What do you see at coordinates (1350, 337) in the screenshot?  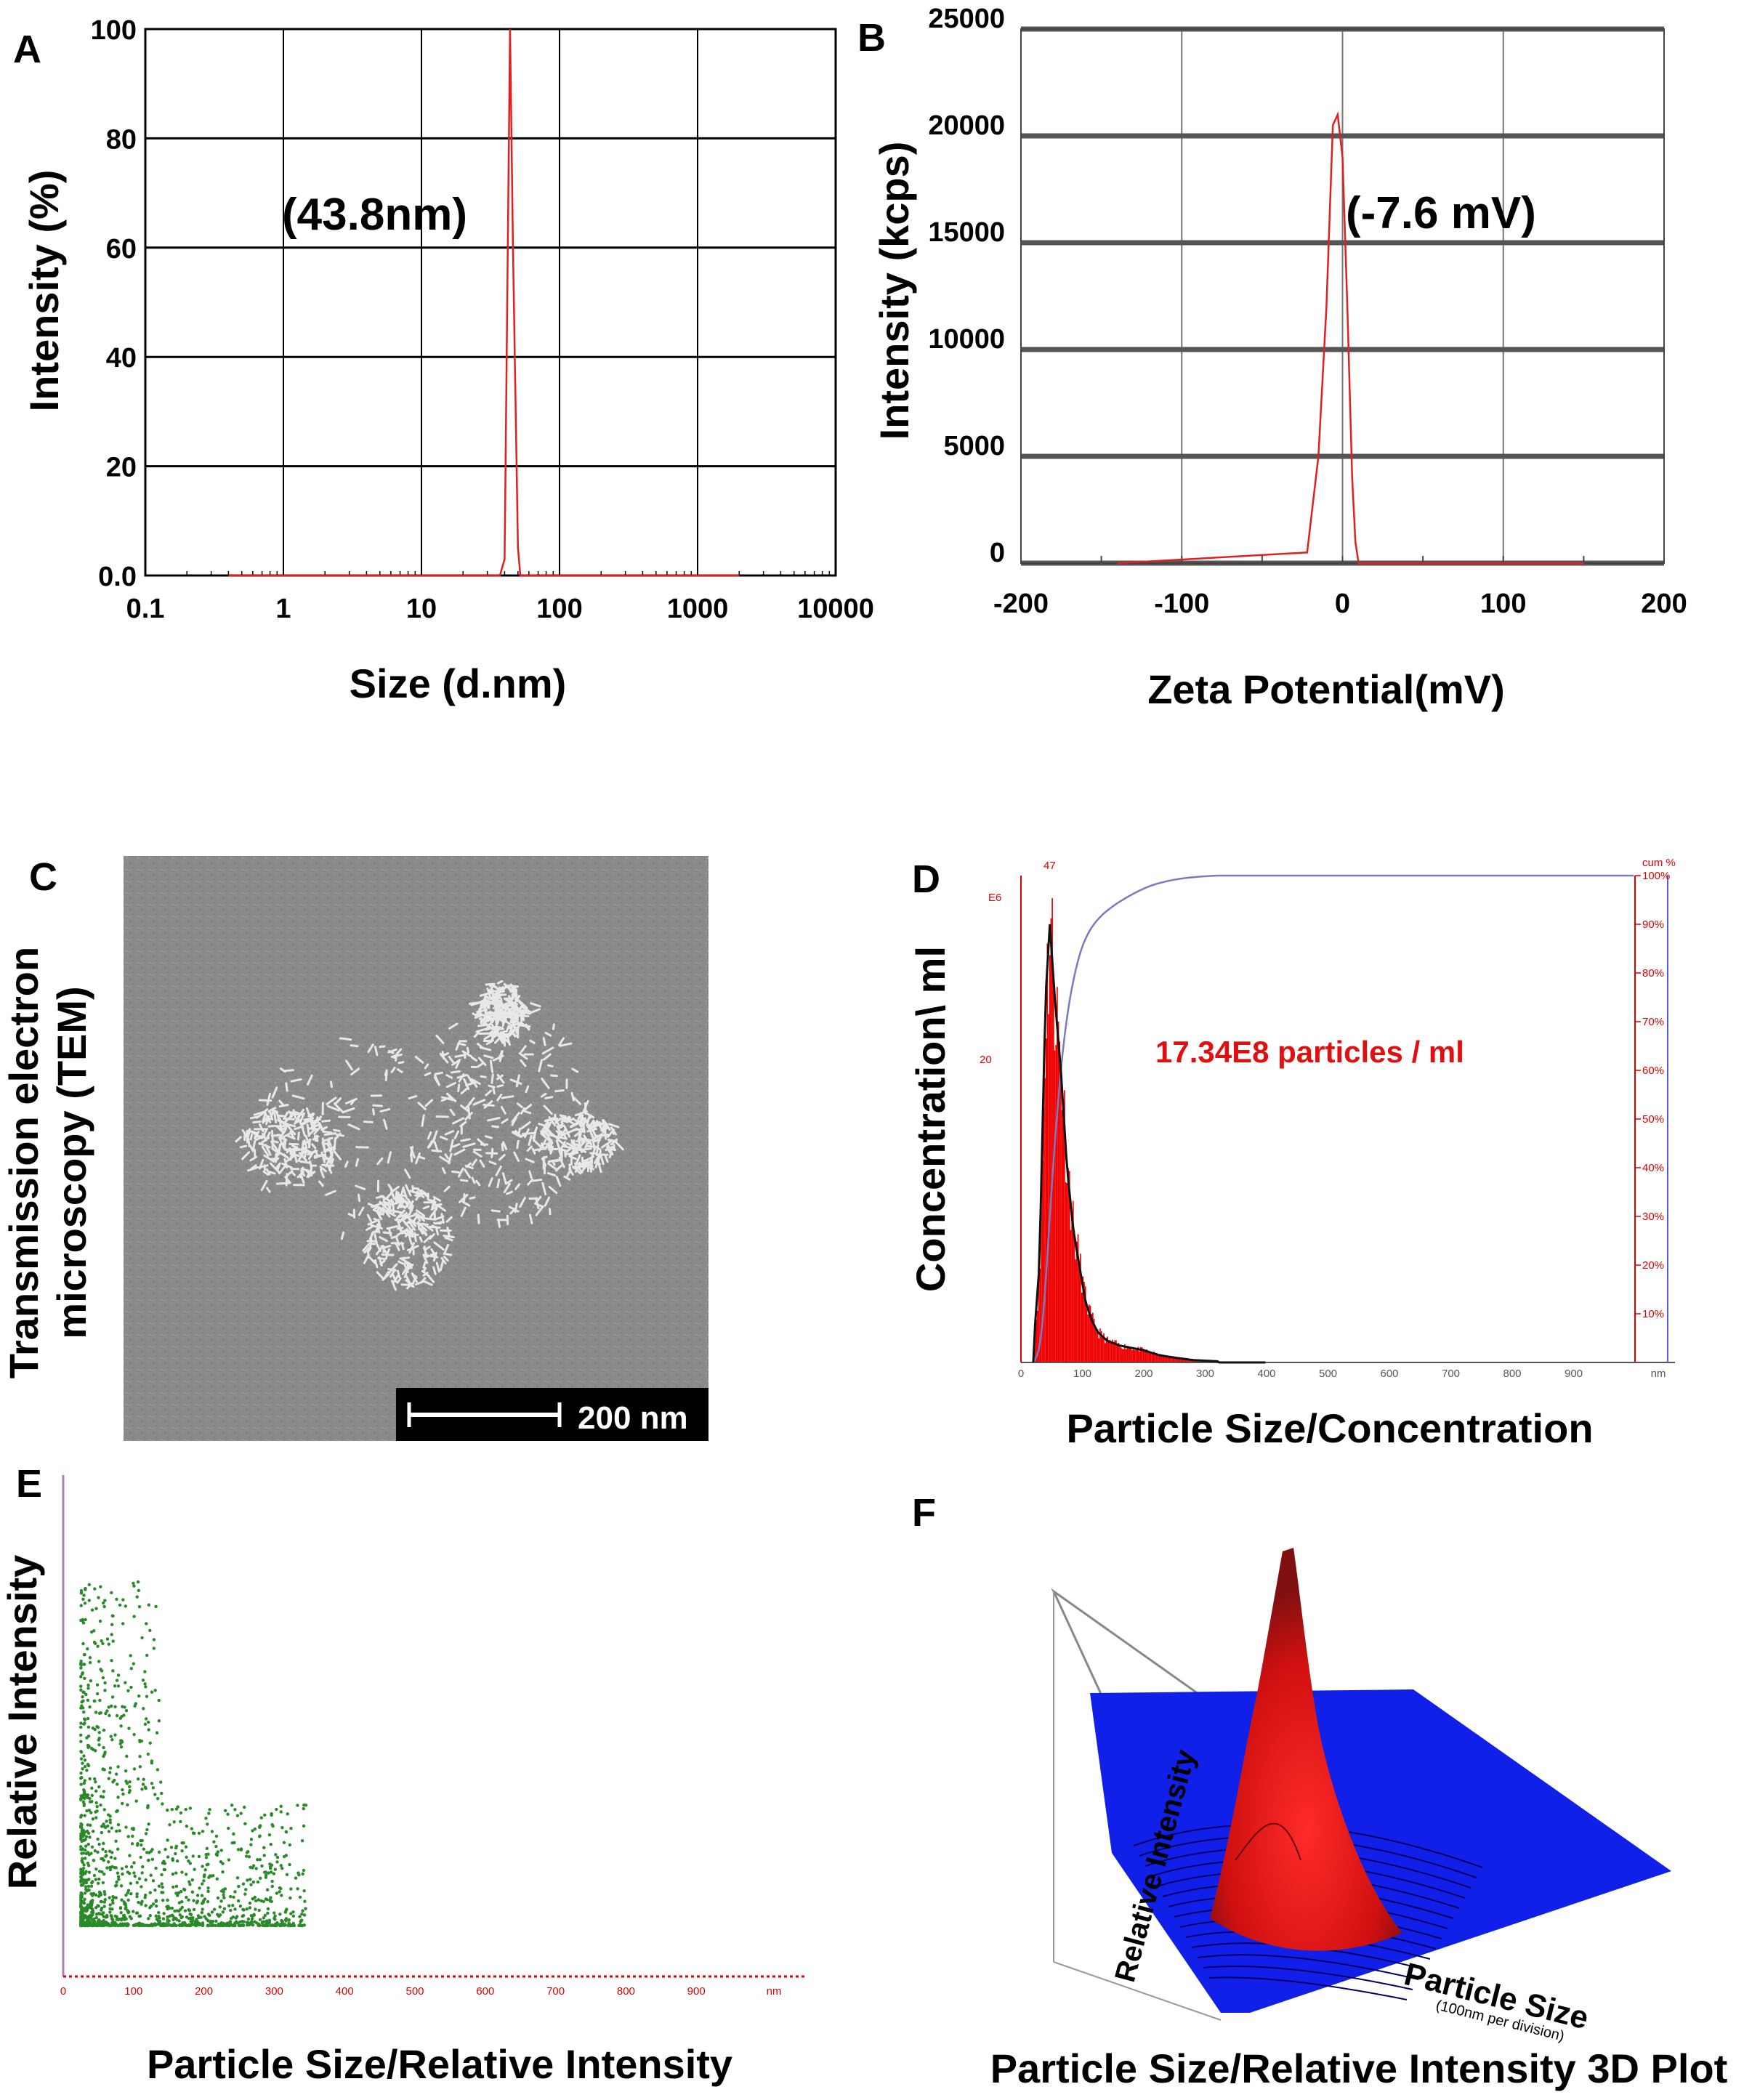 I see `zeta-potential-curve` at bounding box center [1350, 337].